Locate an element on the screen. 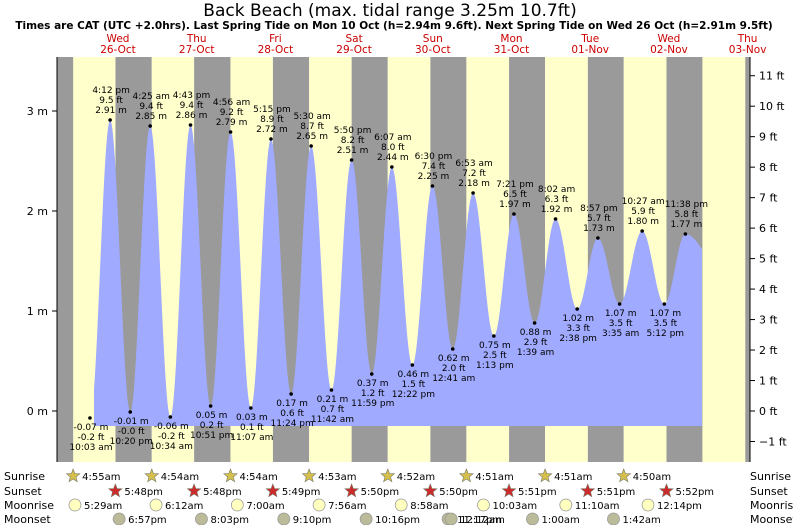 The image size is (793, 525). date-label: 31-Oct is located at coordinates (512, 50).